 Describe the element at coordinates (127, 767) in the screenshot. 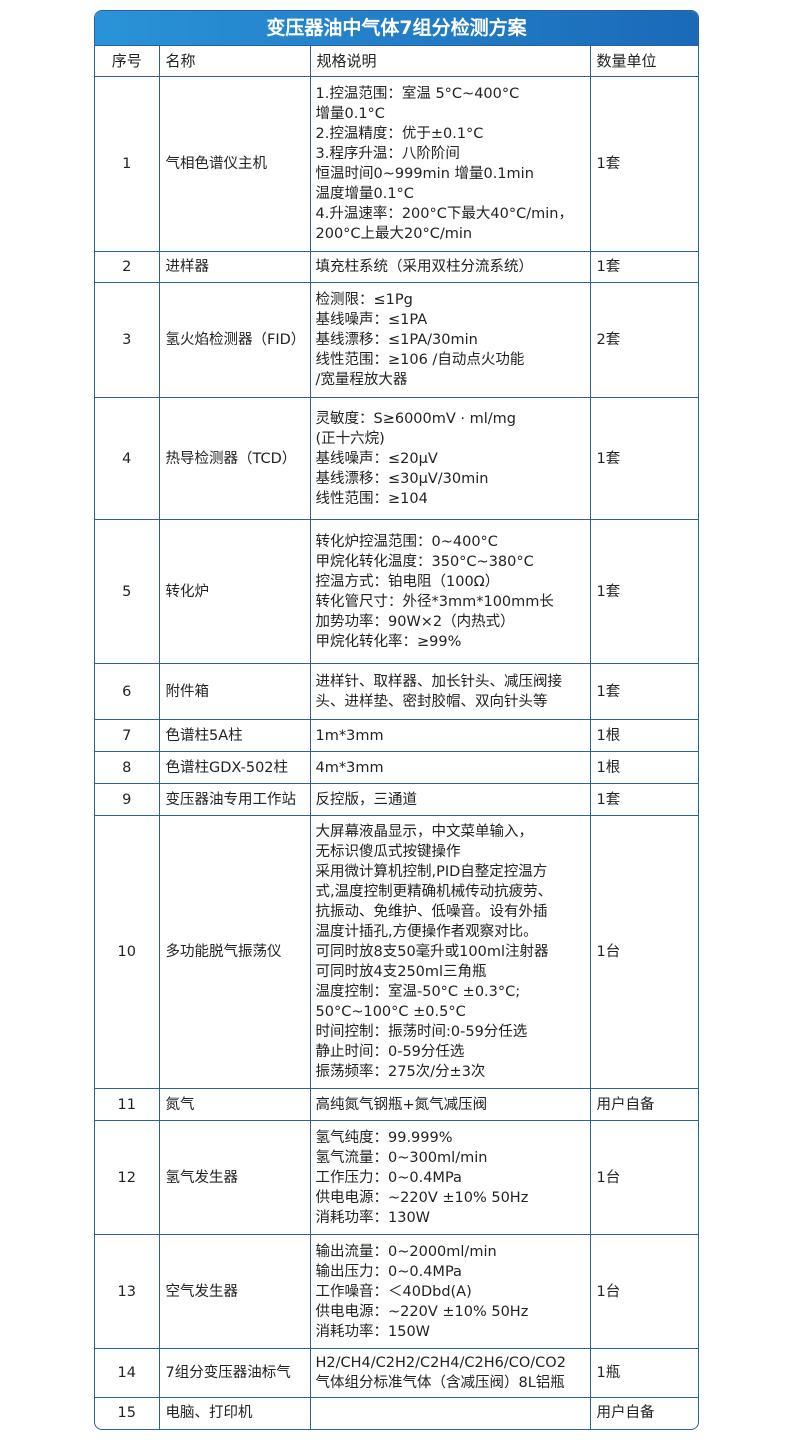

I see `row-number: 8` at that location.